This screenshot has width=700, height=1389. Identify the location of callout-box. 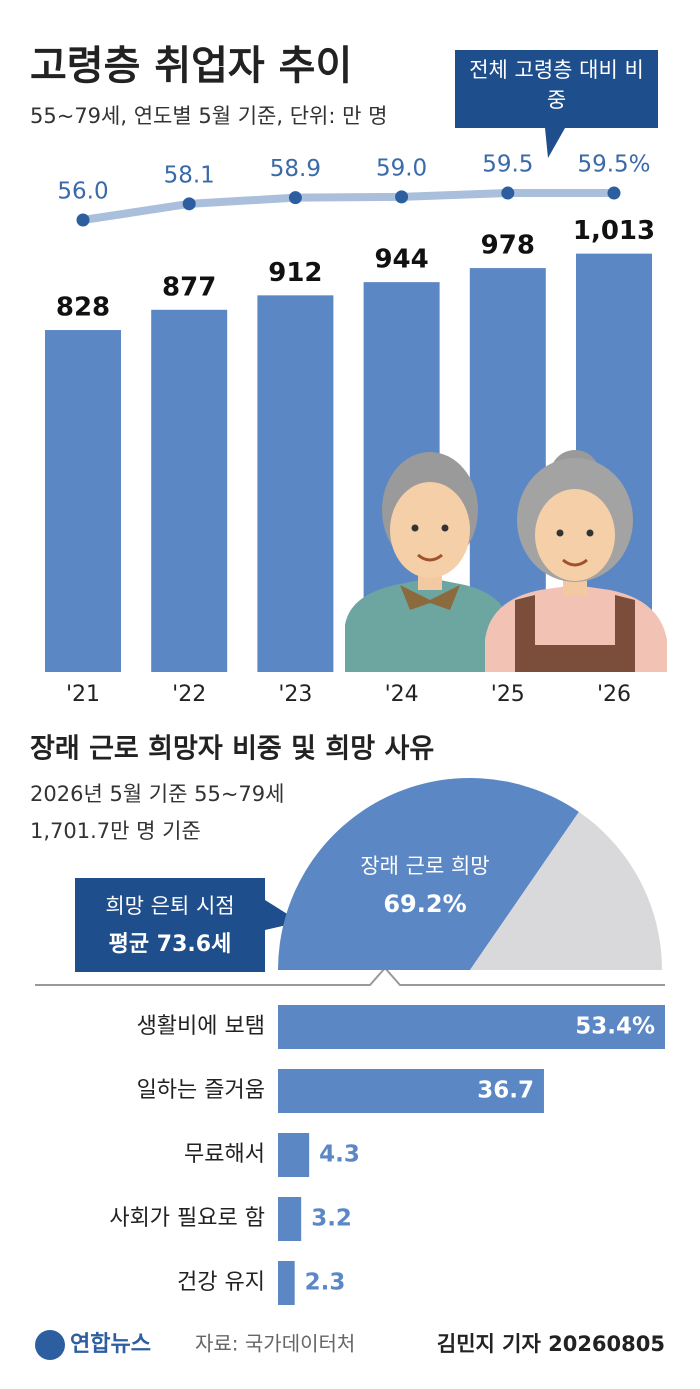
(556, 104).